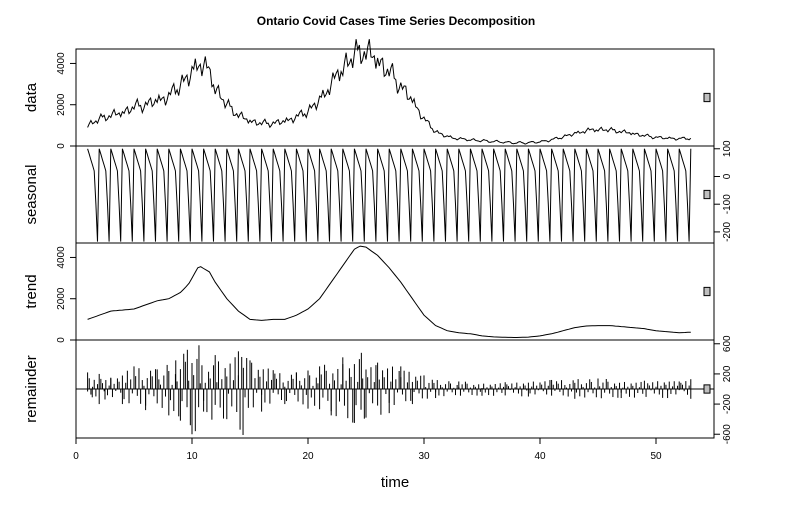 Image resolution: width=790 pixels, height=514 pixels. I want to click on y-tick-label: -100, so click(727, 204).